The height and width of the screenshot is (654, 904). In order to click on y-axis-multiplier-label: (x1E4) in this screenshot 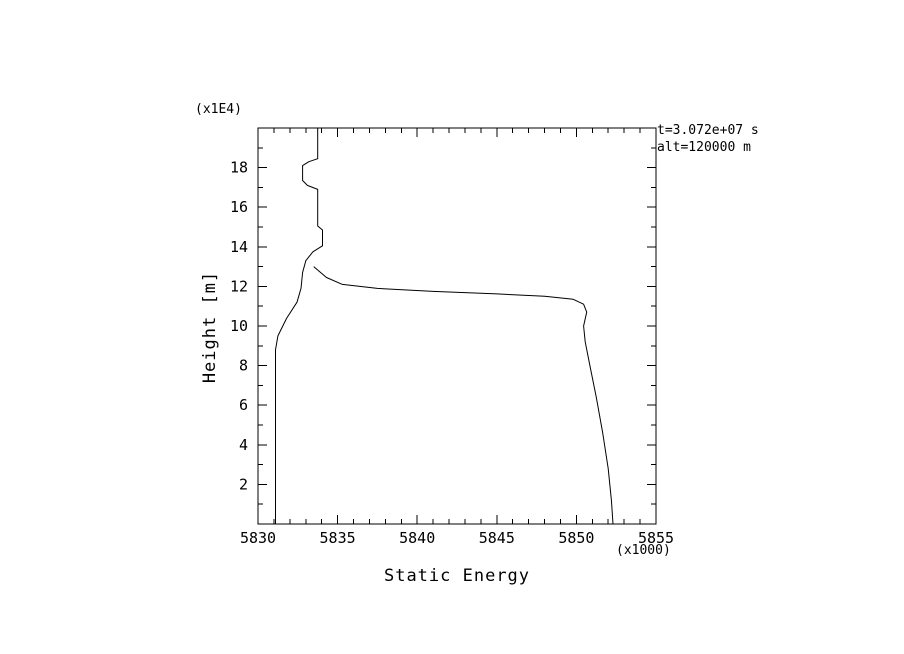, I will do `click(218, 109)`.